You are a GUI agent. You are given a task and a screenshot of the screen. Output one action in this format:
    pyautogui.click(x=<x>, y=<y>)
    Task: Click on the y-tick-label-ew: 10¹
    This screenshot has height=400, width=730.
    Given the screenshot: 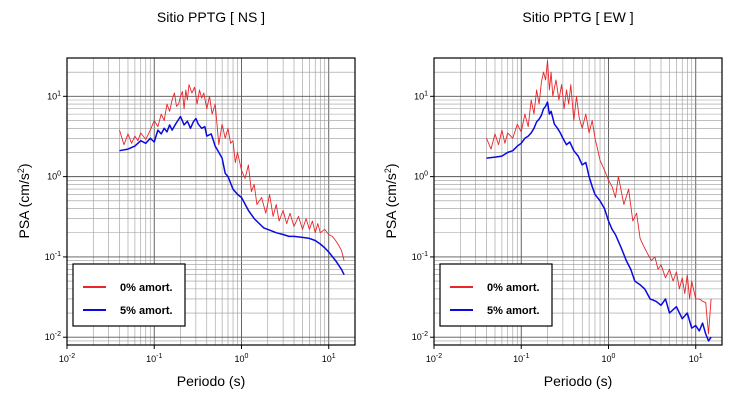 What is the action you would take?
    pyautogui.click(x=421, y=95)
    